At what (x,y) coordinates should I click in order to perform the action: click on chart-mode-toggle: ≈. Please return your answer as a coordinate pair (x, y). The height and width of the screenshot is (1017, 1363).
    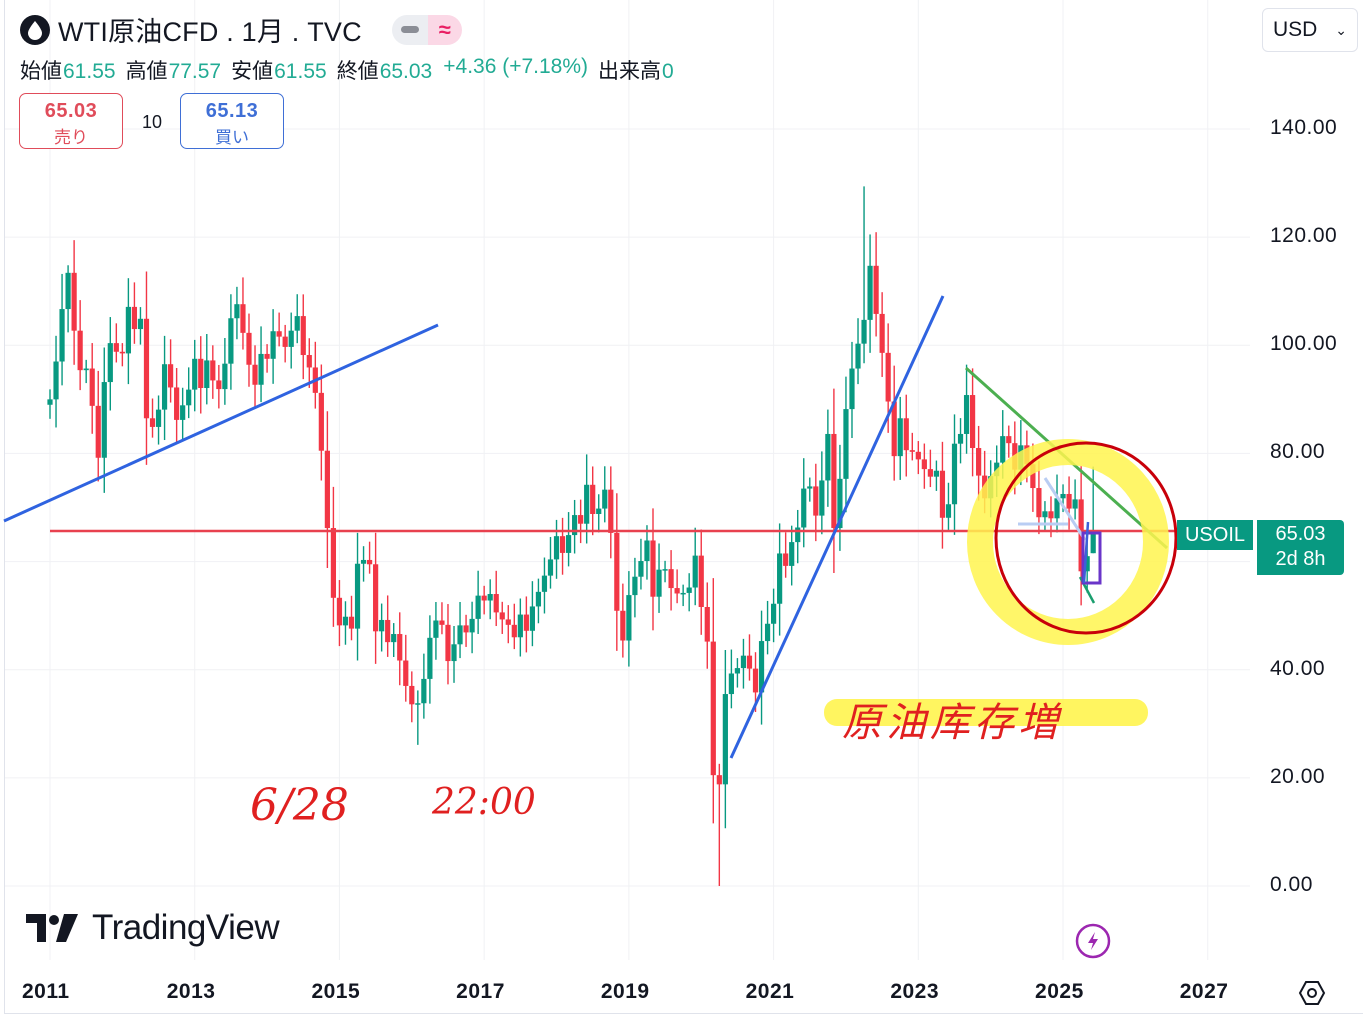
    Looking at the image, I should click on (426, 29).